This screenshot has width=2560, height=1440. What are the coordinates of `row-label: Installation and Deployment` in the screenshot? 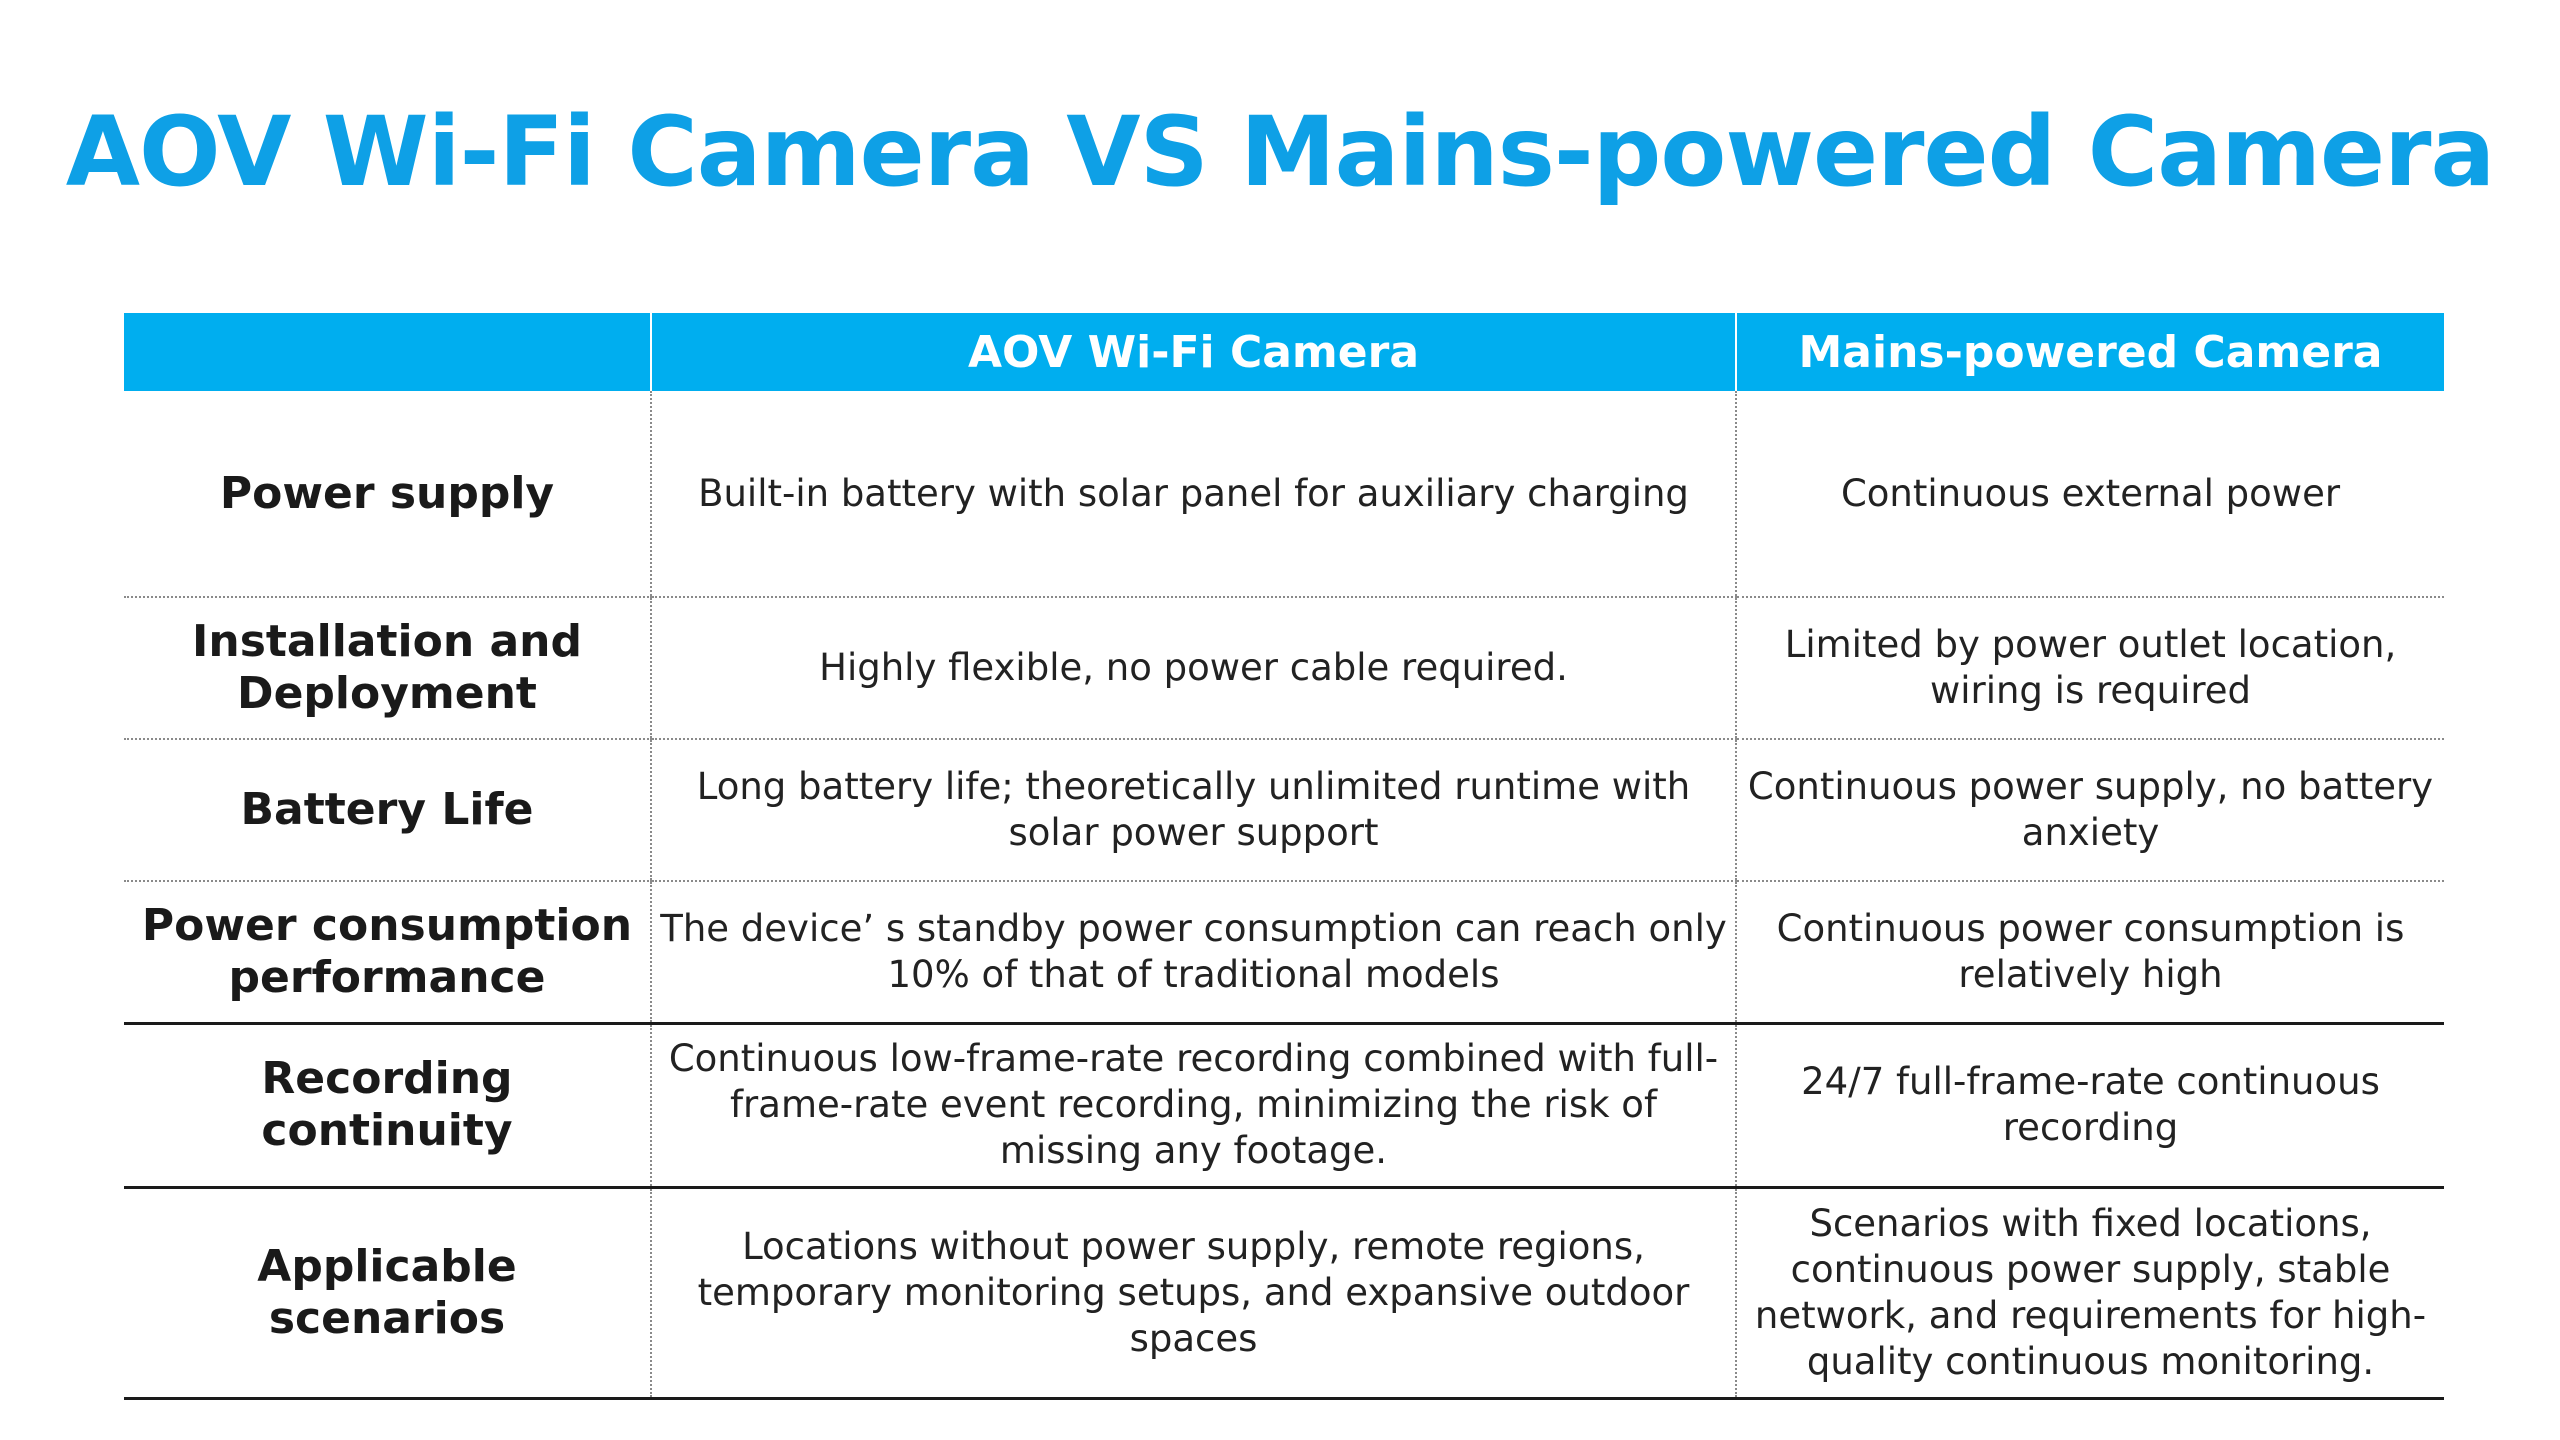 It's located at (387, 668).